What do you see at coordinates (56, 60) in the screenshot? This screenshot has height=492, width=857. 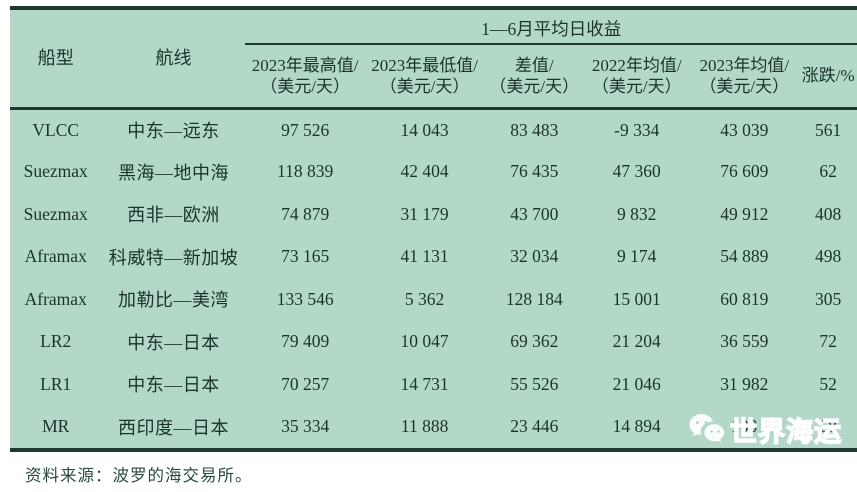 I see `column-header-ship: 船型` at bounding box center [56, 60].